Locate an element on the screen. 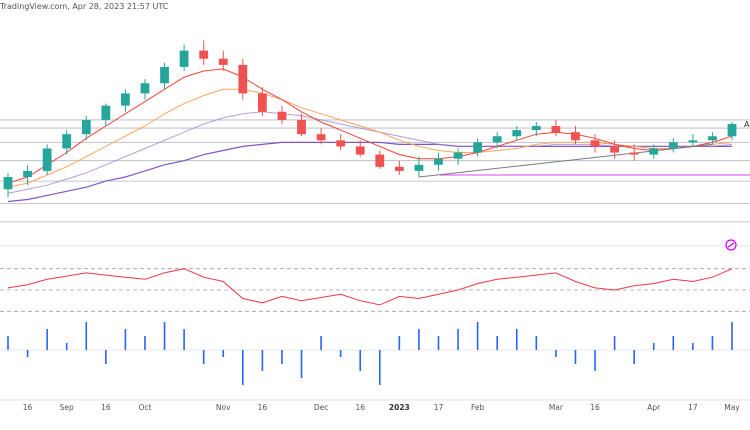 Image resolution: width=750 pixels, height=430 pixels. indicator-settings-icon is located at coordinates (731, 245).